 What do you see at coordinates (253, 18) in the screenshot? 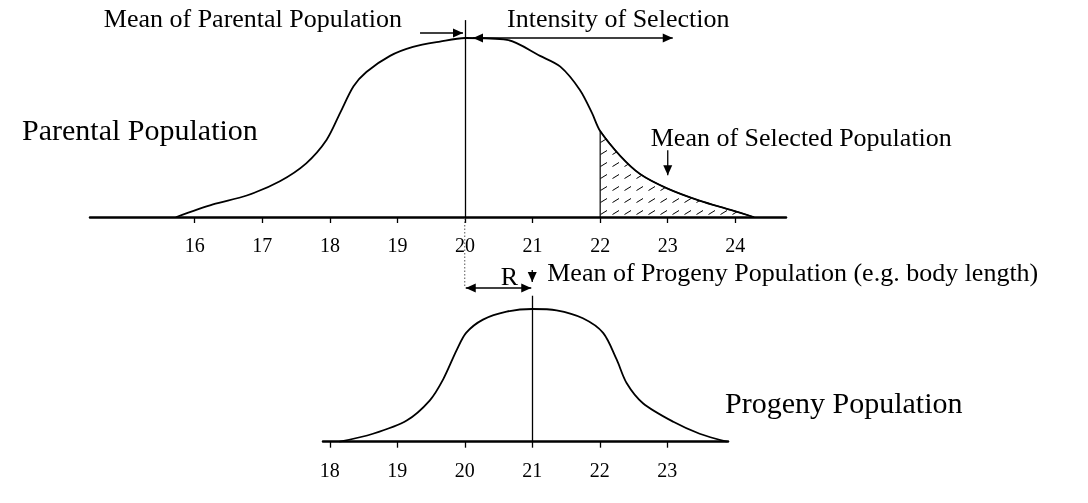
I see `ref-line-label: Mean of Parental Population` at bounding box center [253, 18].